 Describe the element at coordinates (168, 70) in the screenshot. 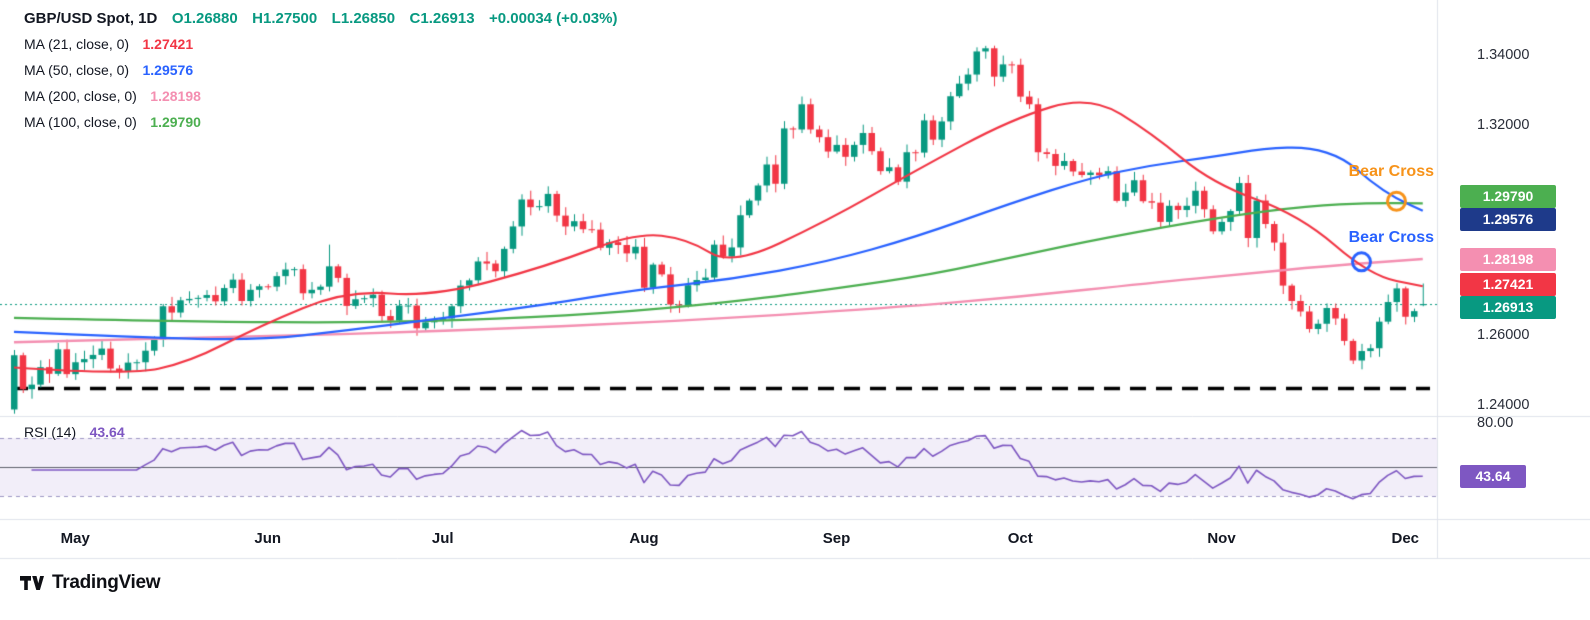

I see `ma-50-value: 1.29576` at that location.